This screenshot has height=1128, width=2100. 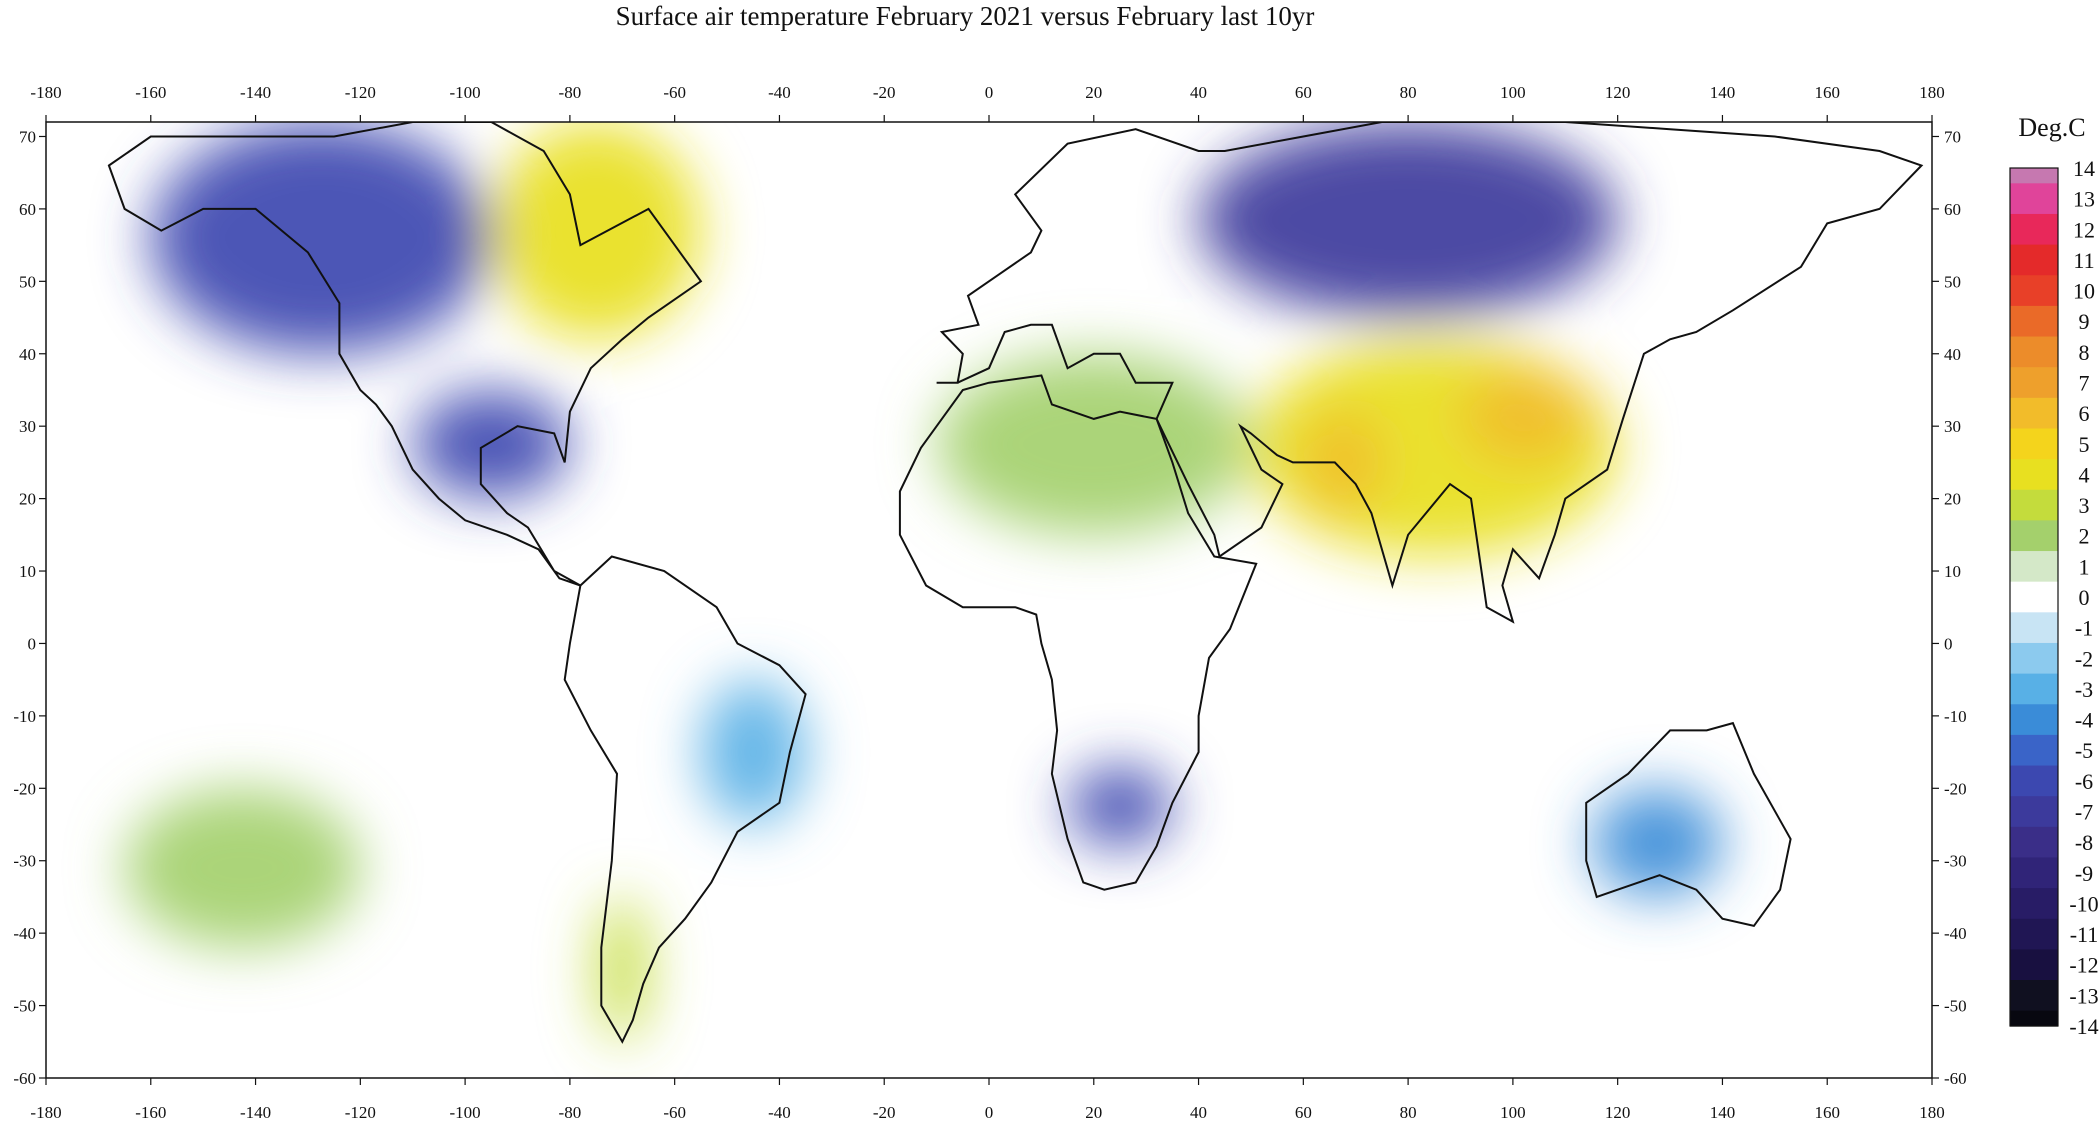 What do you see at coordinates (1618, 92) in the screenshot?
I see `lon-label-top: 120` at bounding box center [1618, 92].